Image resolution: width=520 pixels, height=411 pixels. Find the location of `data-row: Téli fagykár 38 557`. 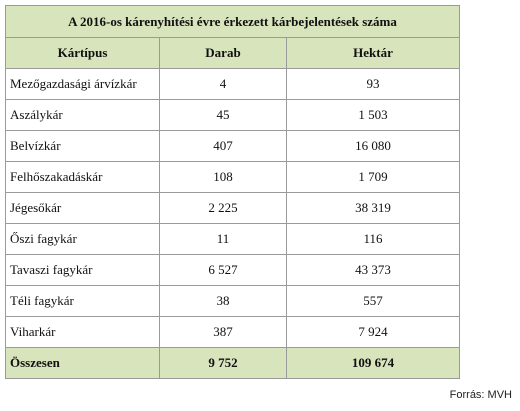

data-row: Téli fagykár 38 557 is located at coordinates (232, 301).